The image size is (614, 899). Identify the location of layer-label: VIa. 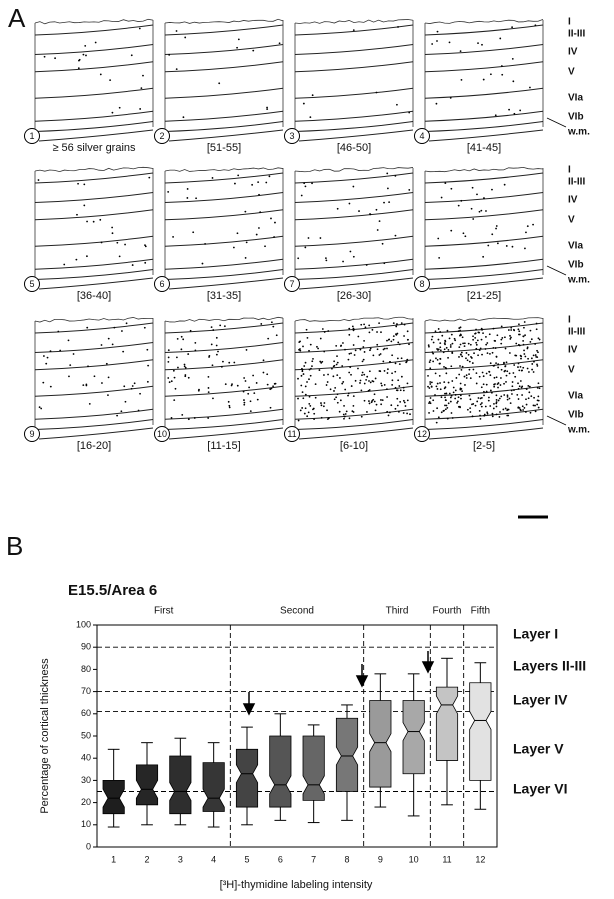
(575, 98).